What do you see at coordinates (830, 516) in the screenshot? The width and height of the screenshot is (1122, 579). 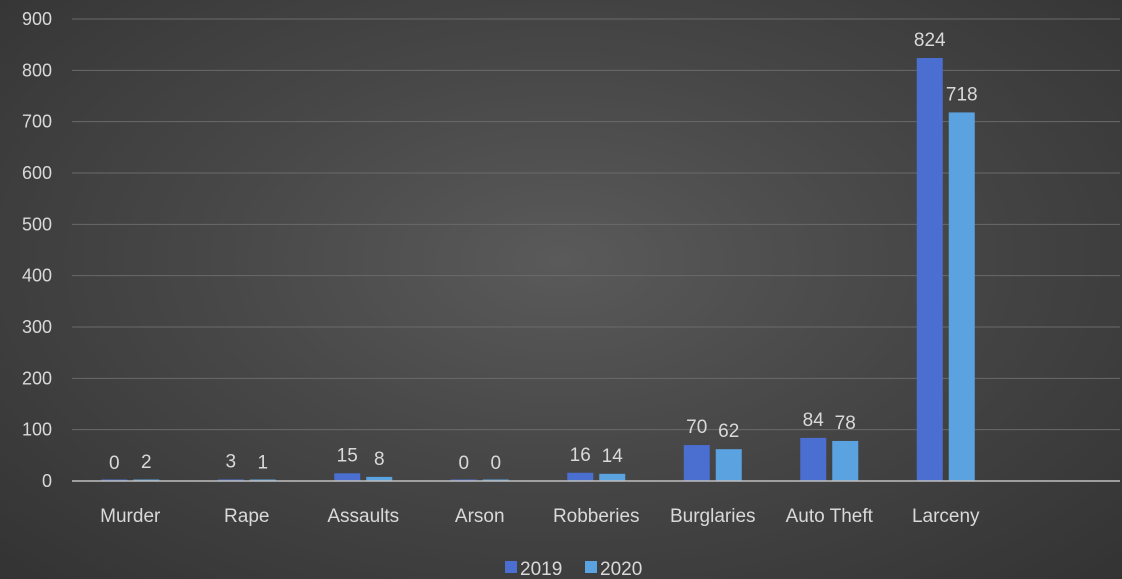 I see `x-tick-label: Auto Theft` at bounding box center [830, 516].